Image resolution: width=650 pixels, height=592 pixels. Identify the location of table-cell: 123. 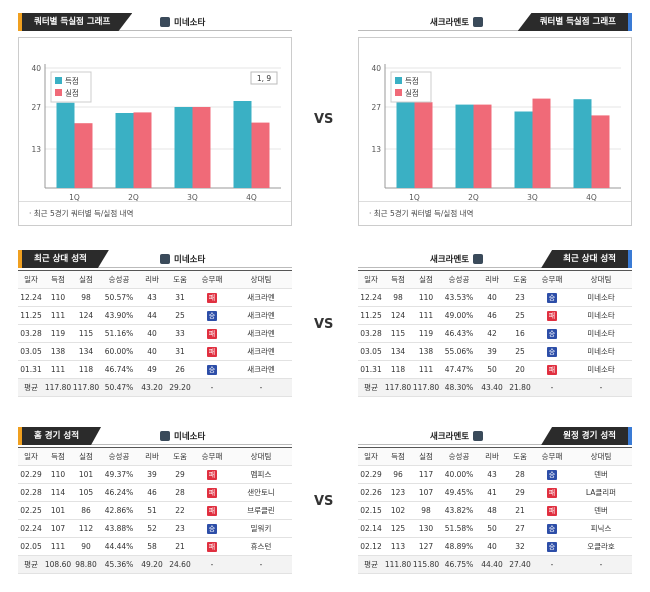
(398, 492).